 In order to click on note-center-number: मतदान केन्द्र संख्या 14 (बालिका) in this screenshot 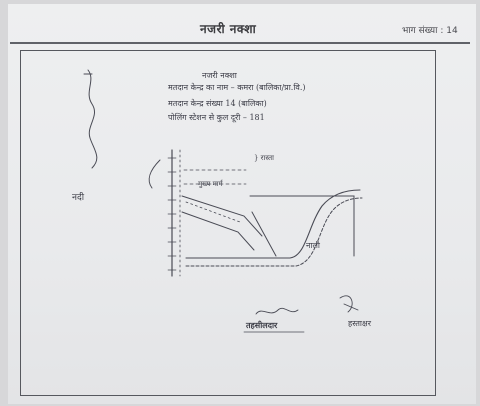, I will do `click(217, 103)`.